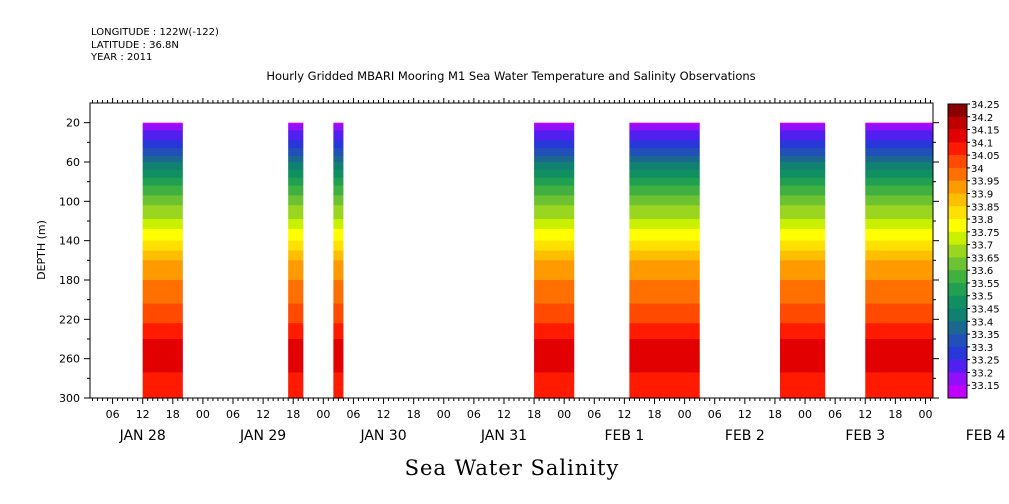 The image size is (1009, 504). I want to click on colorbar-label: 33.35, so click(985, 335).